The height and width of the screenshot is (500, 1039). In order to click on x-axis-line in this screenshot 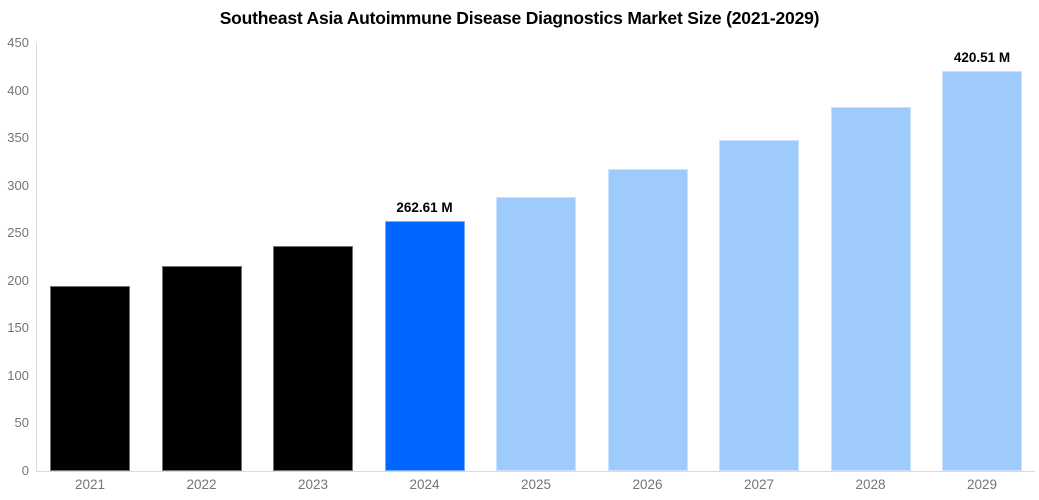, I will do `click(535, 471)`.